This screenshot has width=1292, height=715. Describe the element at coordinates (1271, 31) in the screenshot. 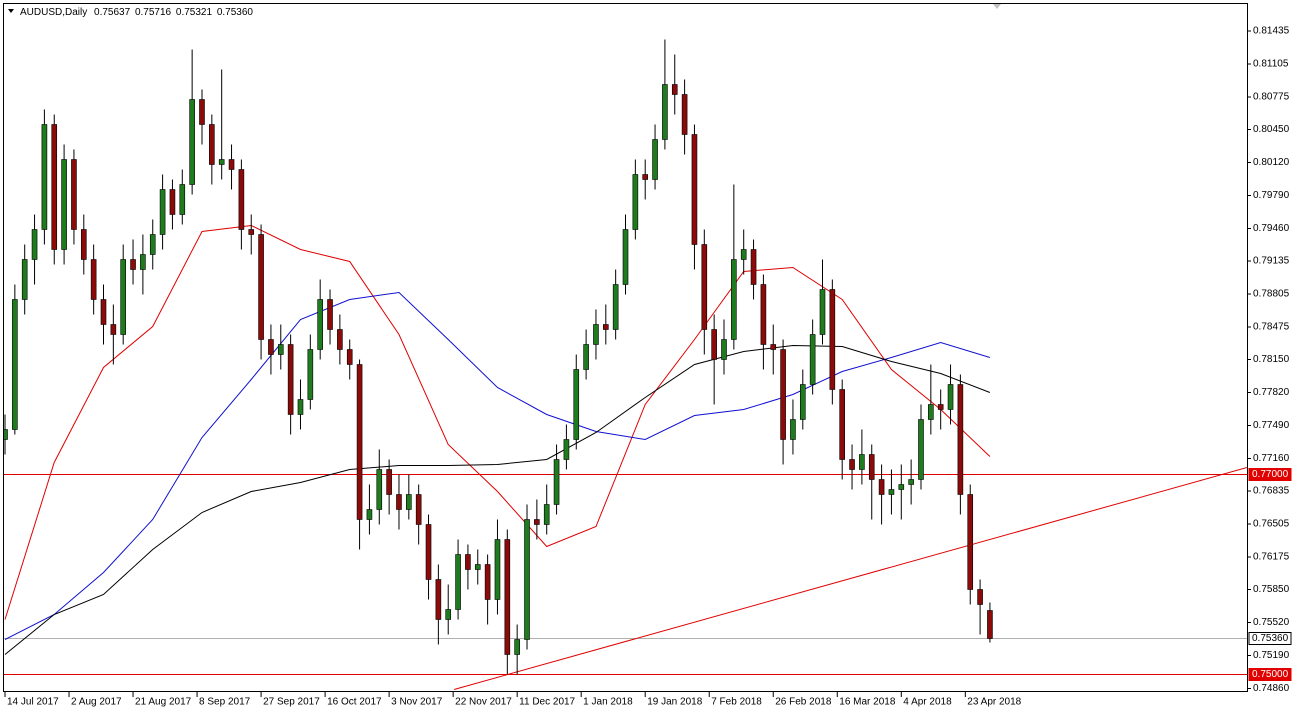

I see `y-tick-label: 0.81435` at that location.